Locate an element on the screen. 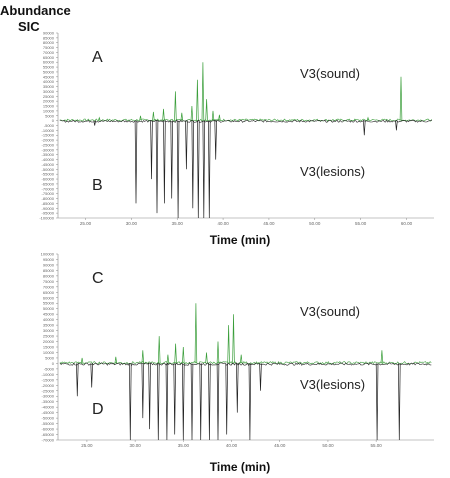 The width and height of the screenshot is (450, 478). y-tick-label: 50000 is located at coordinates (49, 308).